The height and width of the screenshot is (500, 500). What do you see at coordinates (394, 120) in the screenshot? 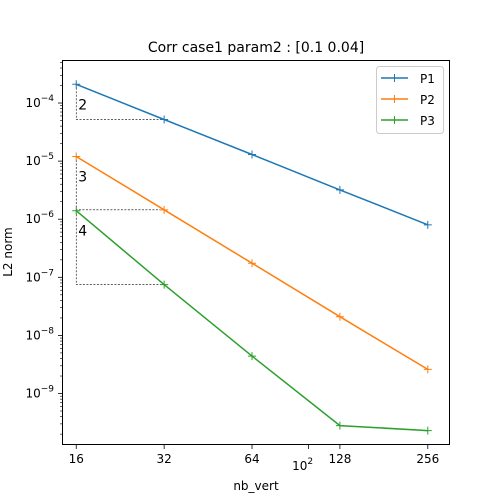
I see `legend-marker-p3` at bounding box center [394, 120].